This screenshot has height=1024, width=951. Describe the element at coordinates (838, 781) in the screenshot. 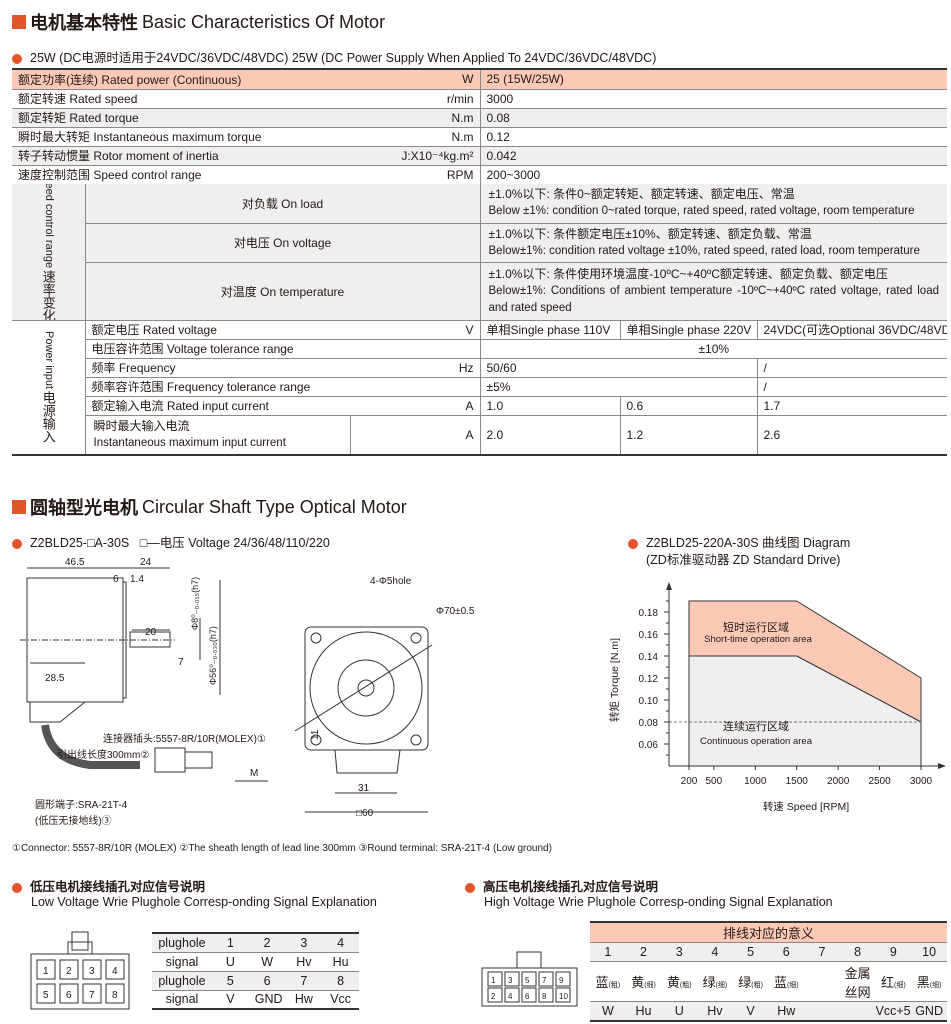

I see `x-tick-label: 2000` at that location.